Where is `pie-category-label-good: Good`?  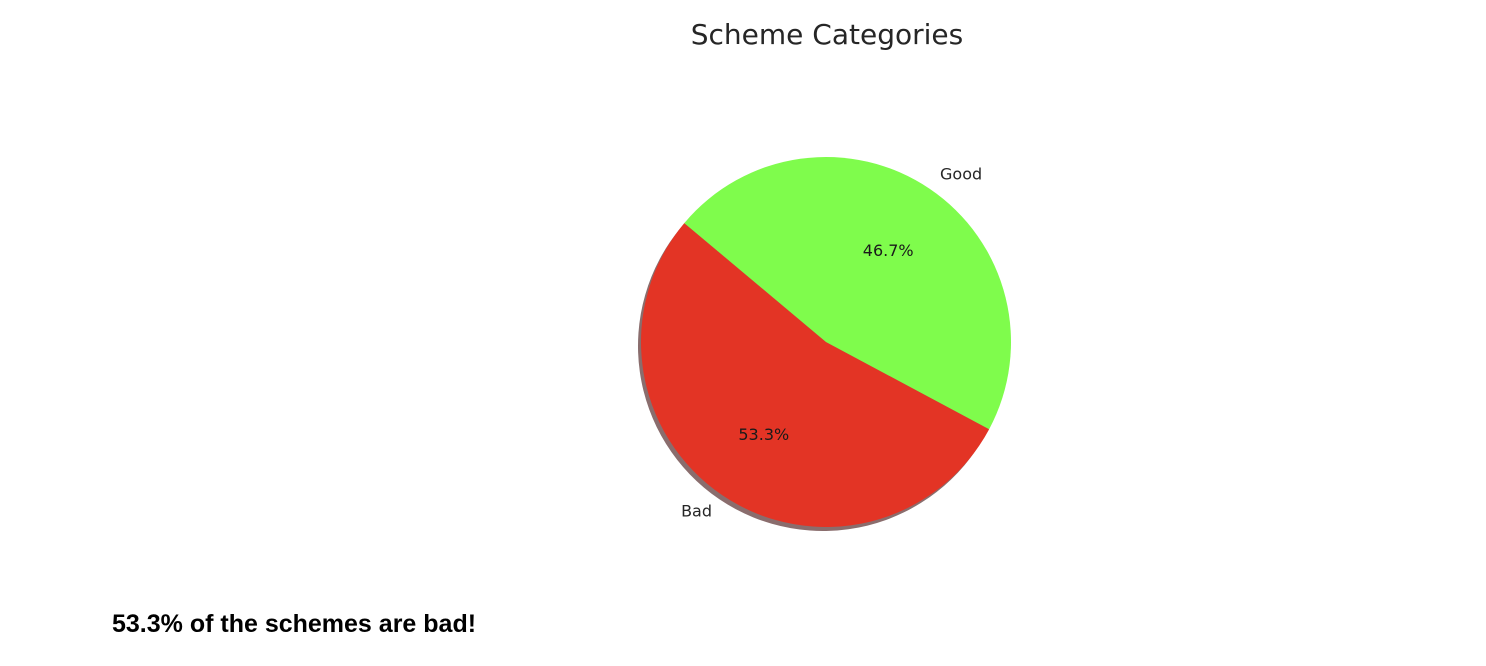
pie-category-label-good: Good is located at coordinates (961, 173).